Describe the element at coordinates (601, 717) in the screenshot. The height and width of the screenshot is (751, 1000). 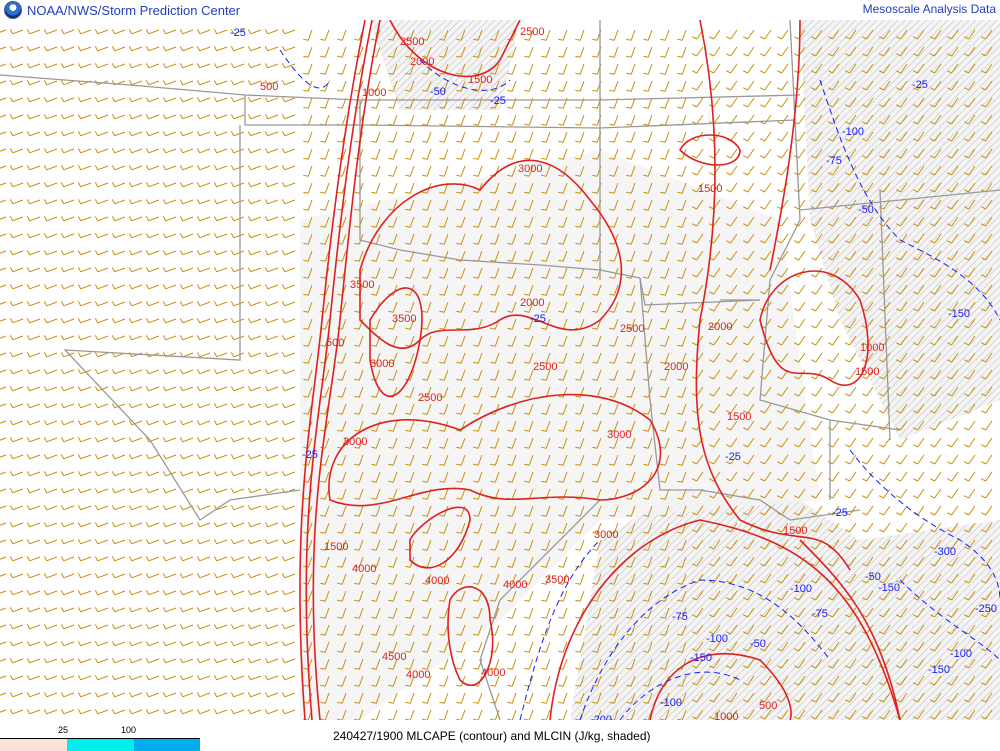
I see `cin-label: -200` at that location.